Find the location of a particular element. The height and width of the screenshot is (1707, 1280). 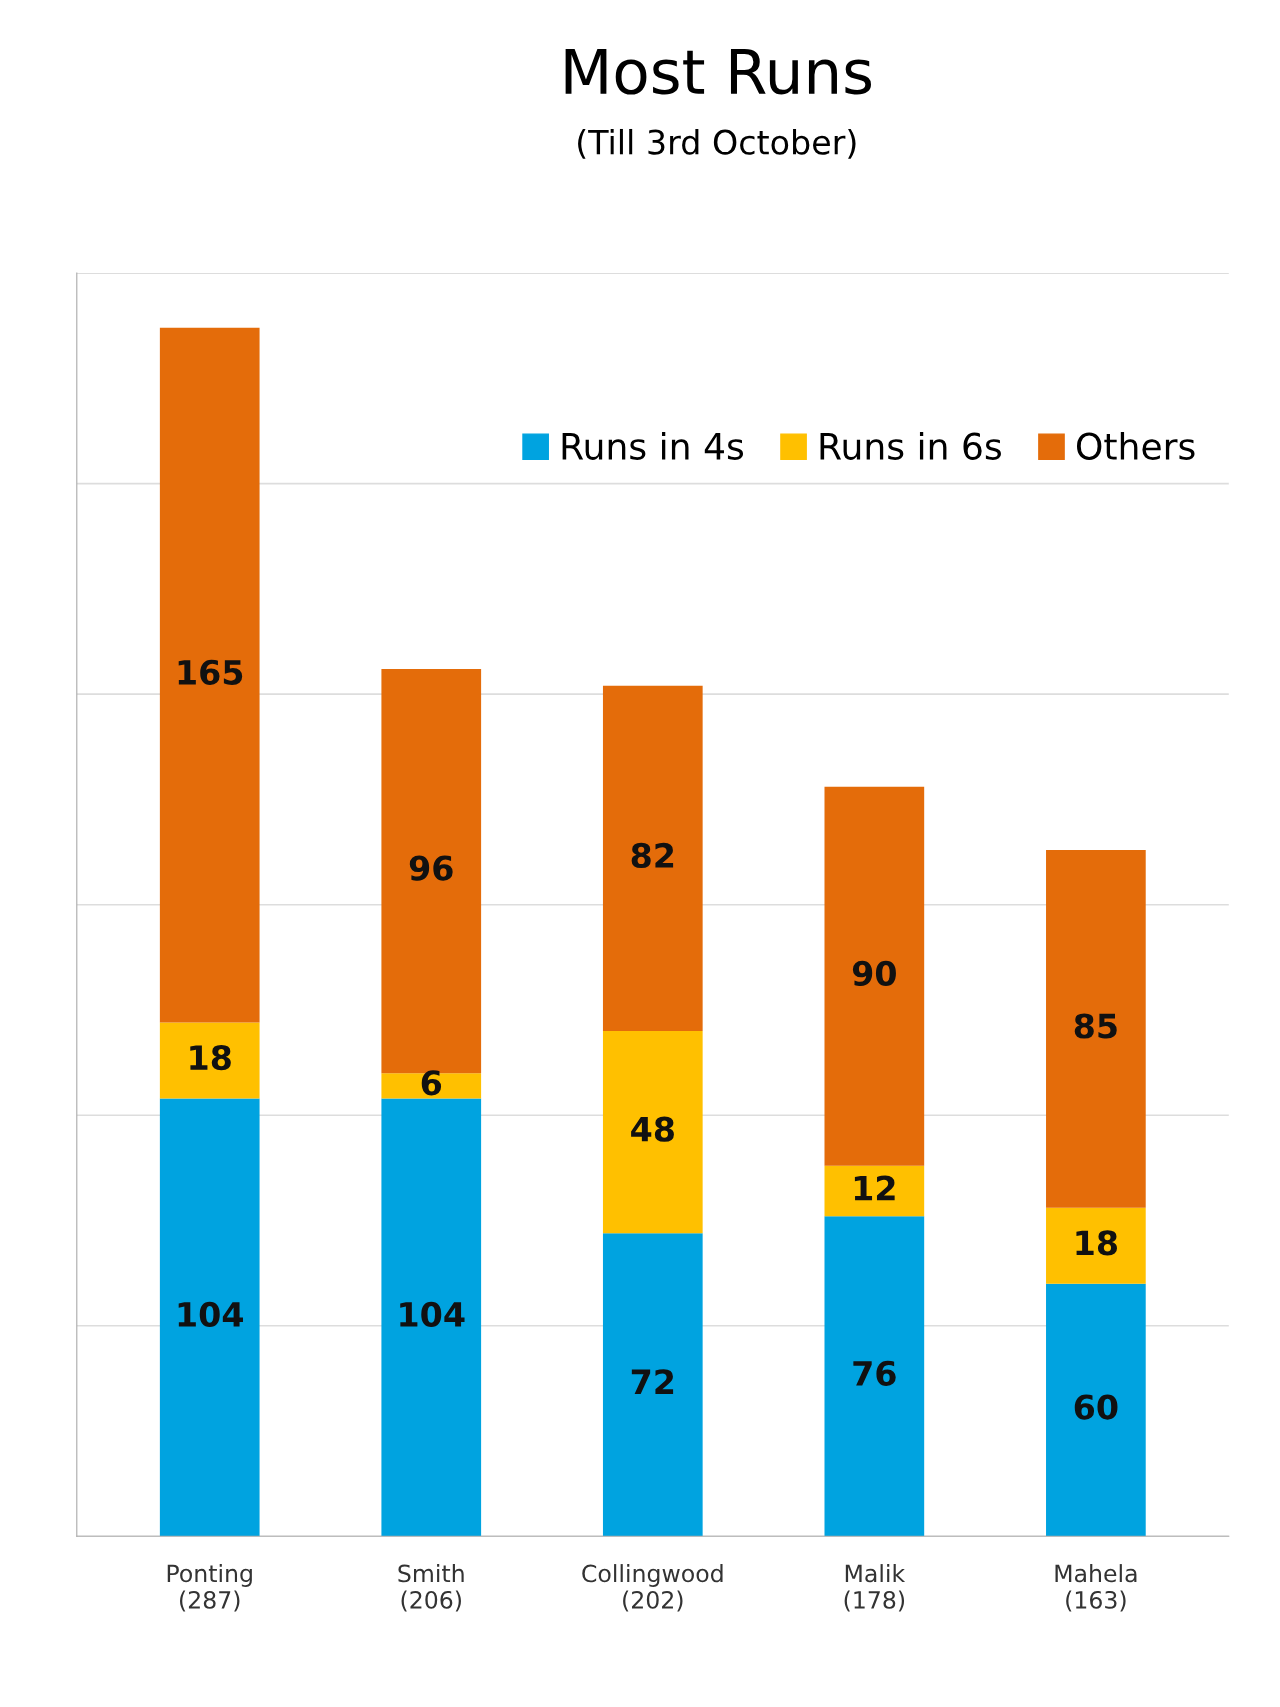

data-label: 90 is located at coordinates (874, 973).